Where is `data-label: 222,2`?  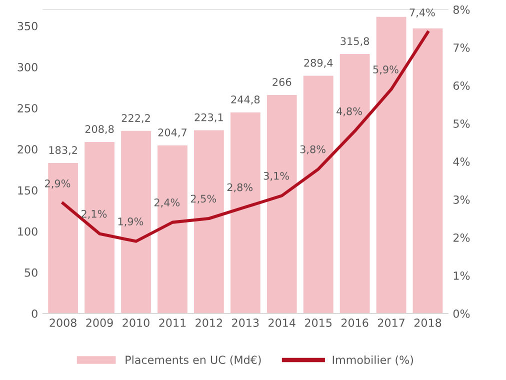 data-label: 222,2 is located at coordinates (136, 119).